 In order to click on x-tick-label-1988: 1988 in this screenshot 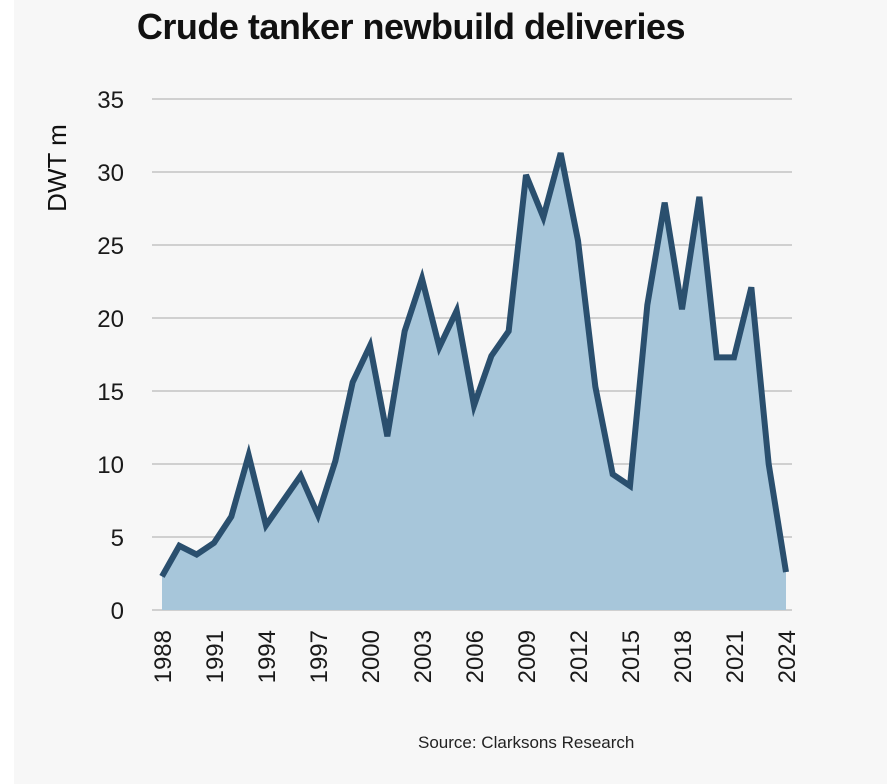, I will do `click(163, 656)`.